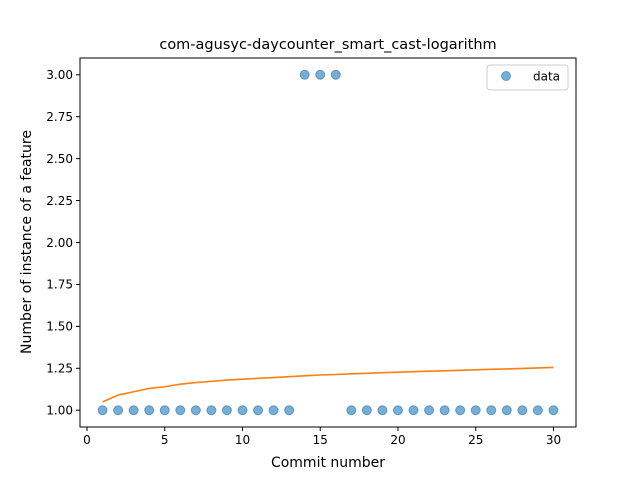  What do you see at coordinates (328, 384) in the screenshot?
I see `fit-line` at bounding box center [328, 384].